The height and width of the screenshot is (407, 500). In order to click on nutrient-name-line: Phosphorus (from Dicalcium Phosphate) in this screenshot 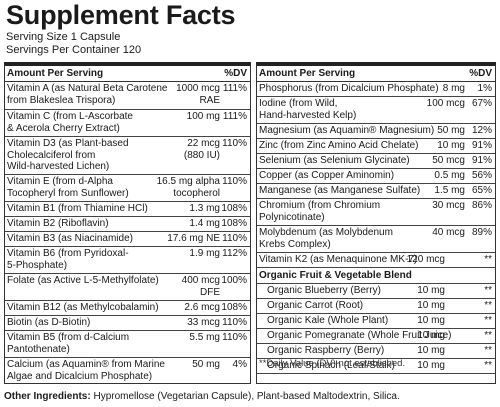, I will do `click(349, 88)`.